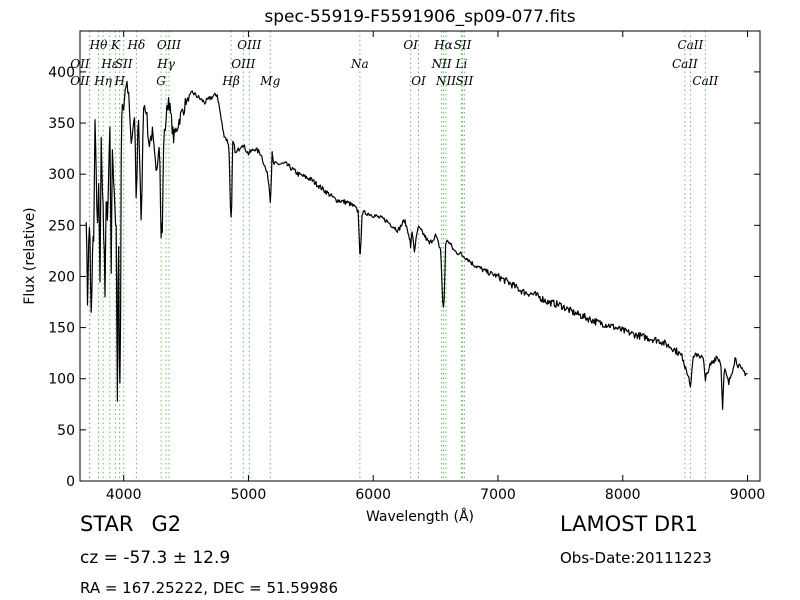 The image size is (800, 600). I want to click on y-tick-label: 0, so click(70, 482).